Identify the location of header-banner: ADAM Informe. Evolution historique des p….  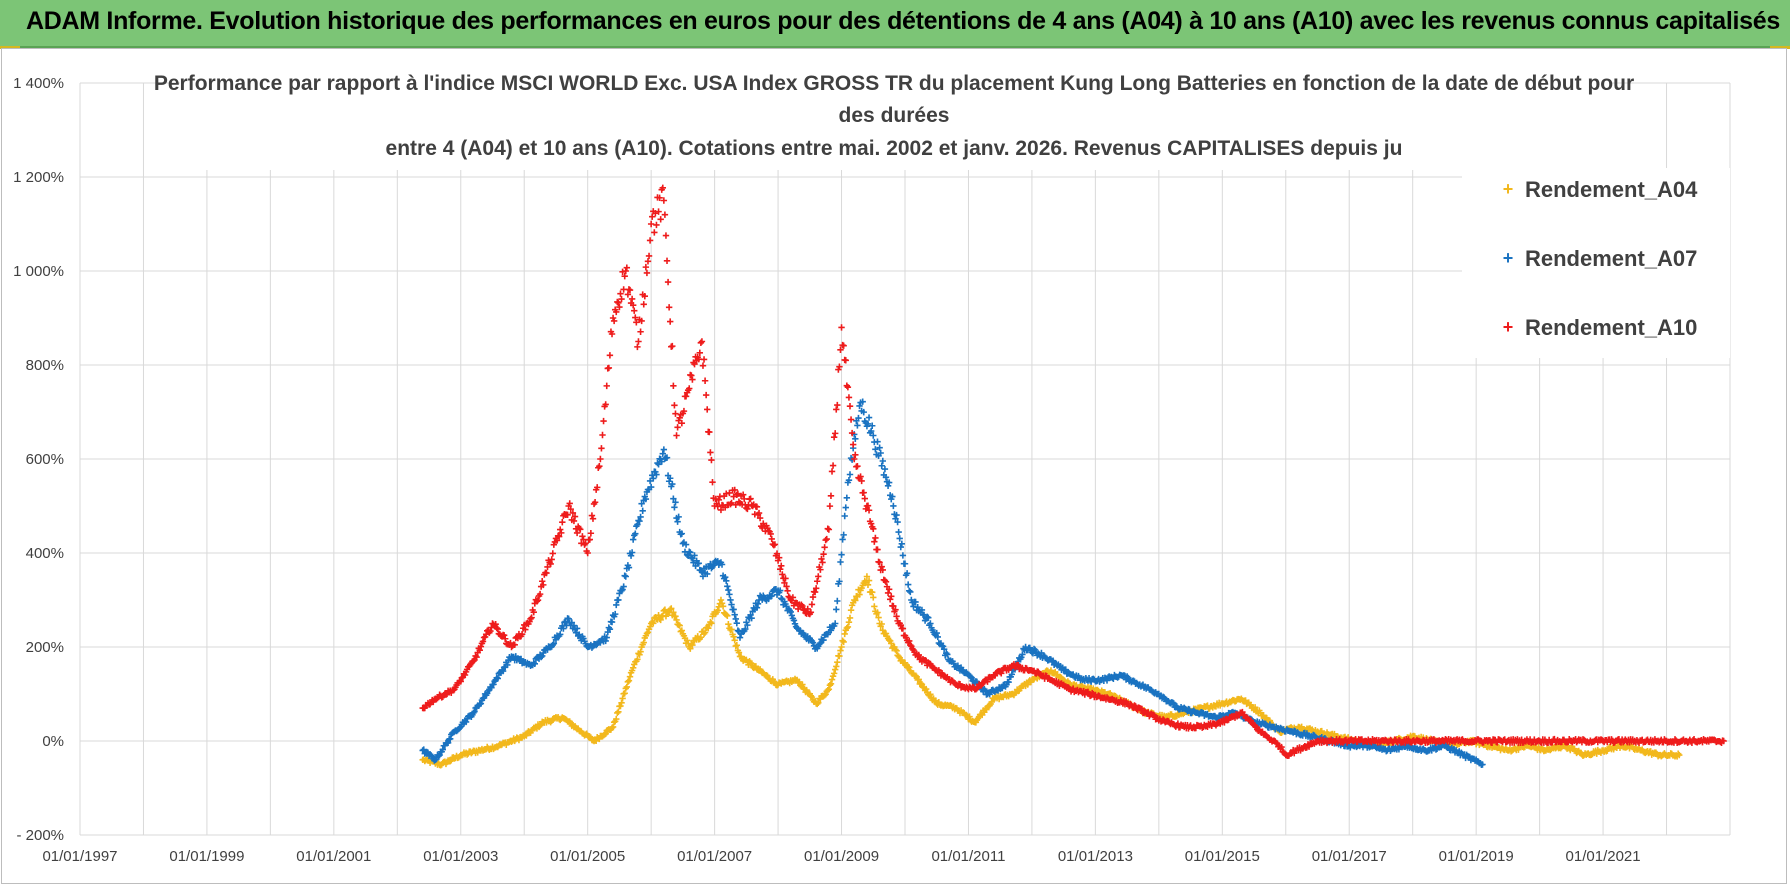
(895, 24).